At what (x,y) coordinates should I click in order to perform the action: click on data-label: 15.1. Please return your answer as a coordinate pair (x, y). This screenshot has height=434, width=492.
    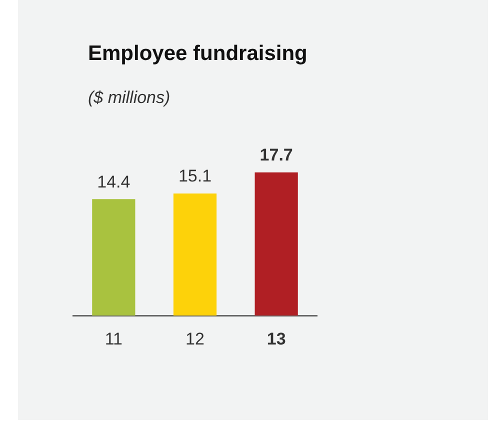
    Looking at the image, I should click on (195, 176).